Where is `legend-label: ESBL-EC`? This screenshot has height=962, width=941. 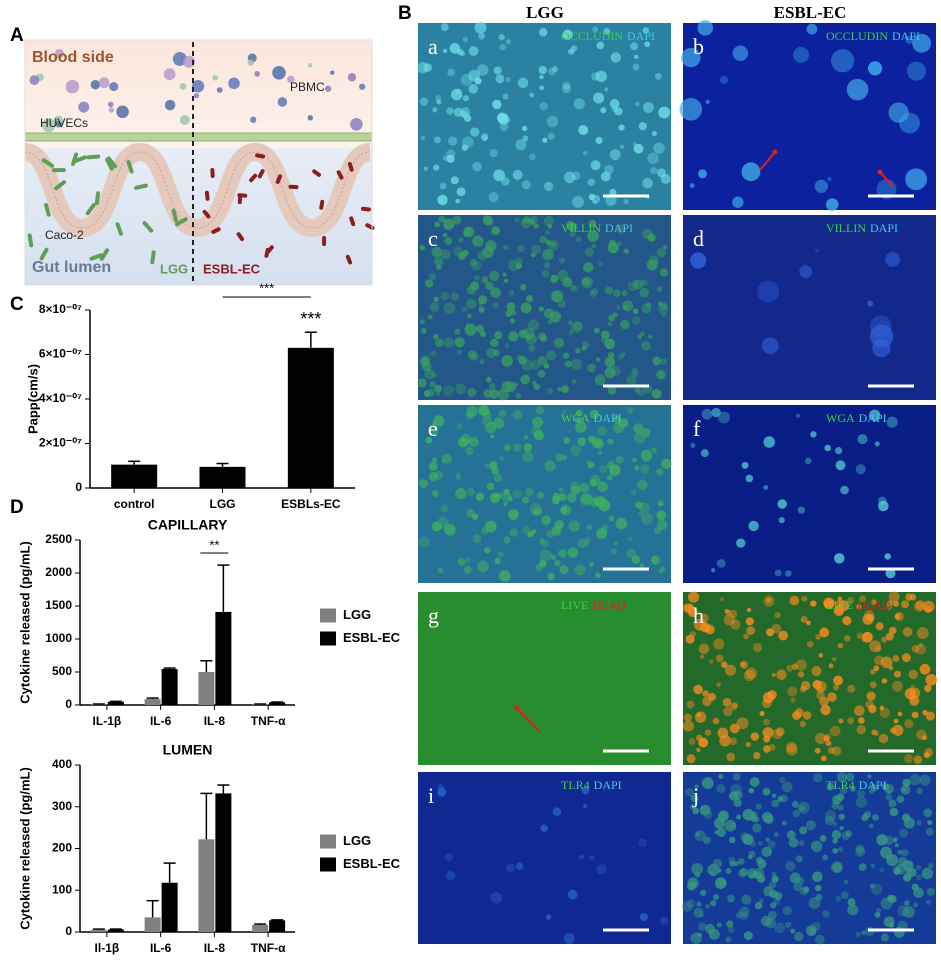
legend-label: ESBL-EC is located at coordinates (372, 863).